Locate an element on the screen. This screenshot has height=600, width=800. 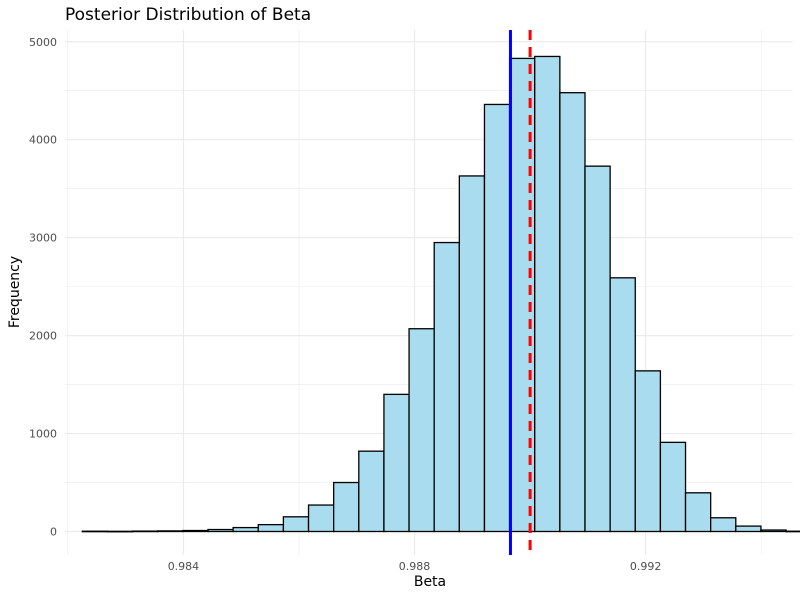
x-tick-label: 0.984 is located at coordinates (184, 566).